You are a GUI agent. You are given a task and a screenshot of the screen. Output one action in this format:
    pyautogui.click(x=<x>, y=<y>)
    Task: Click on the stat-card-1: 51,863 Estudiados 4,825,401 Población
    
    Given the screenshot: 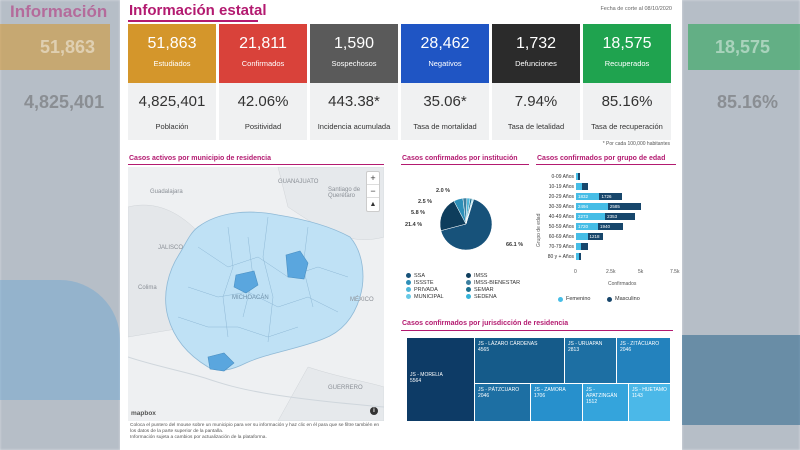 What is the action you would take?
    pyautogui.click(x=172, y=82)
    